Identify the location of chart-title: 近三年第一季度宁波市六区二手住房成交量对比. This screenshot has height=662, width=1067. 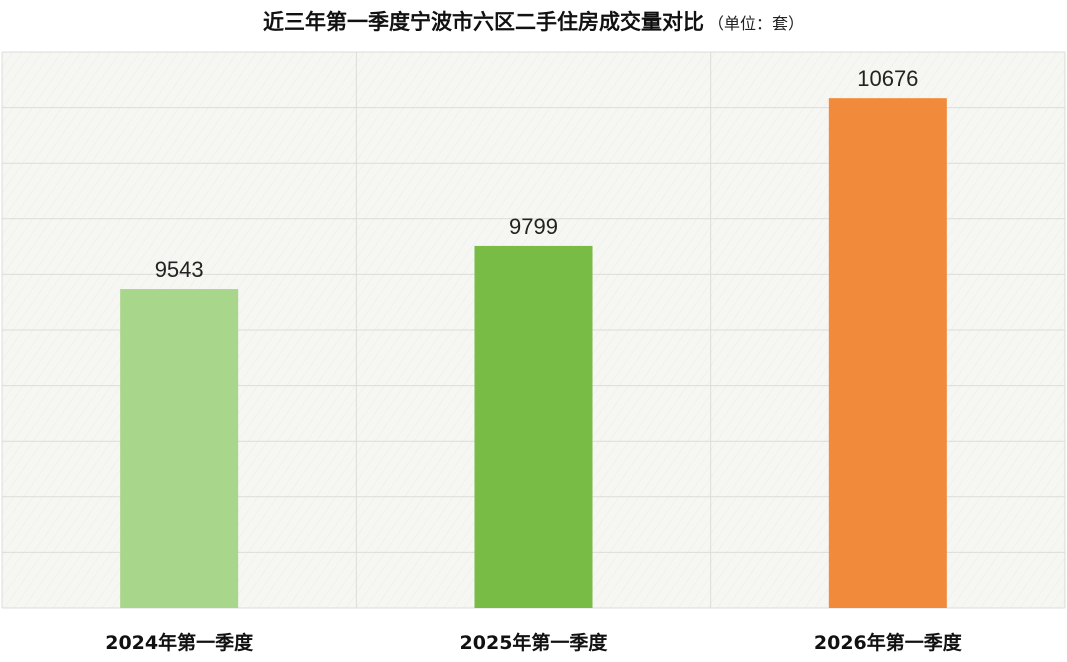
(483, 22).